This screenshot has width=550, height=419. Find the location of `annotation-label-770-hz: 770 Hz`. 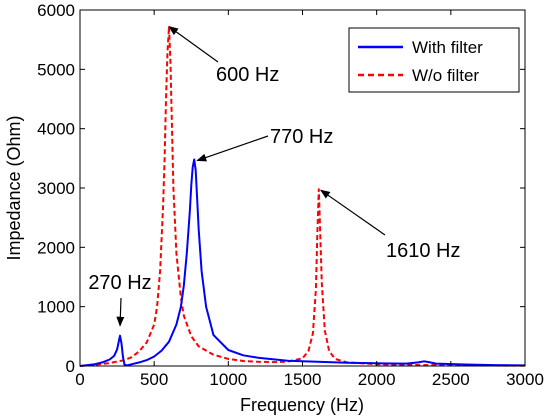

annotation-label-770-hz: 770 Hz is located at coordinates (301, 137).